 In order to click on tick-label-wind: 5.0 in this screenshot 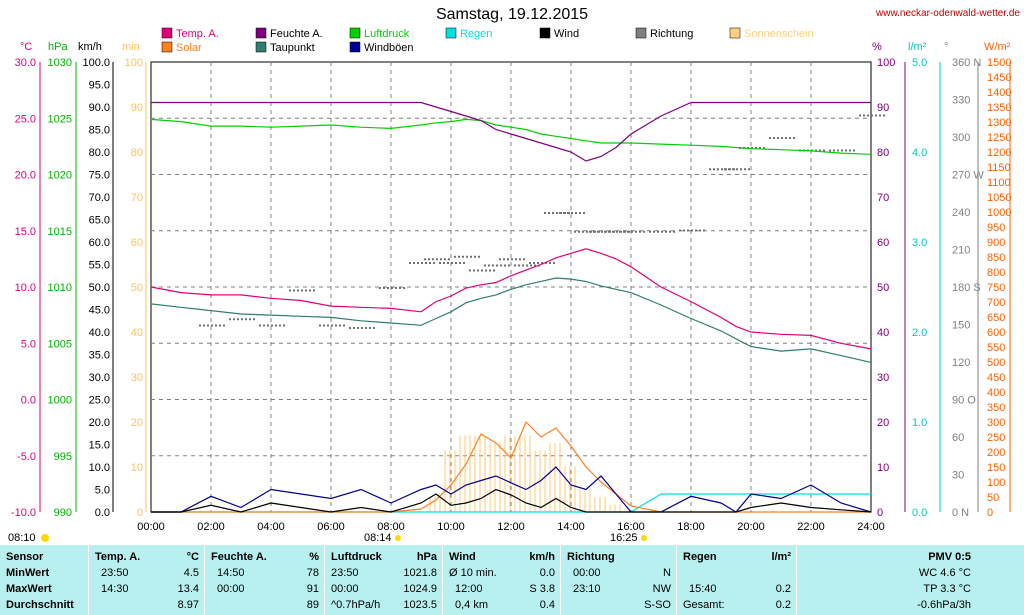, I will do `click(102, 491)`.